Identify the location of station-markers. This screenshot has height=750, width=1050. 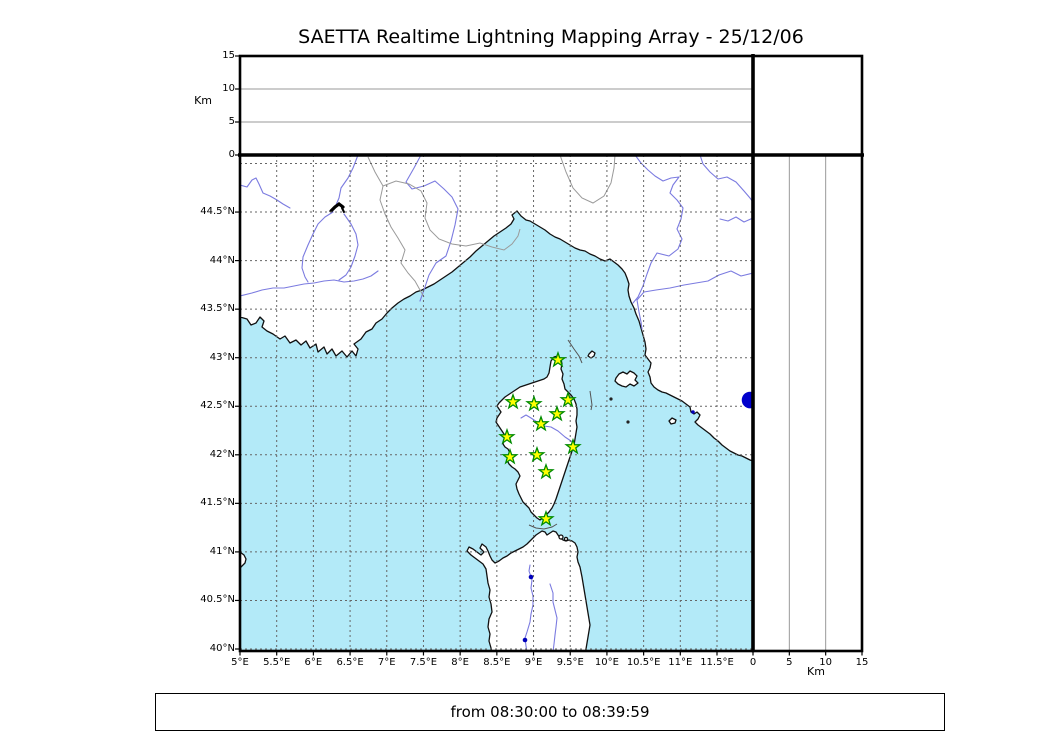
(540, 438).